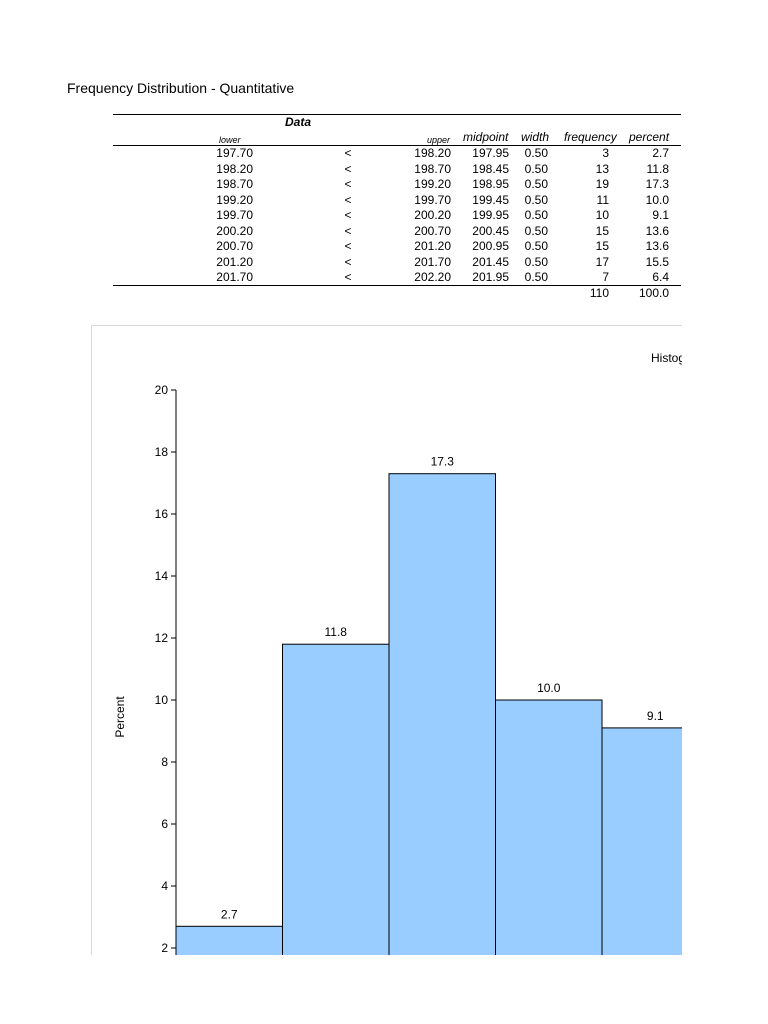 Image resolution: width=768 pixels, height=1024 pixels. Describe the element at coordinates (234, 215) in the screenshot. I see `cell-lower: 199.70` at that location.